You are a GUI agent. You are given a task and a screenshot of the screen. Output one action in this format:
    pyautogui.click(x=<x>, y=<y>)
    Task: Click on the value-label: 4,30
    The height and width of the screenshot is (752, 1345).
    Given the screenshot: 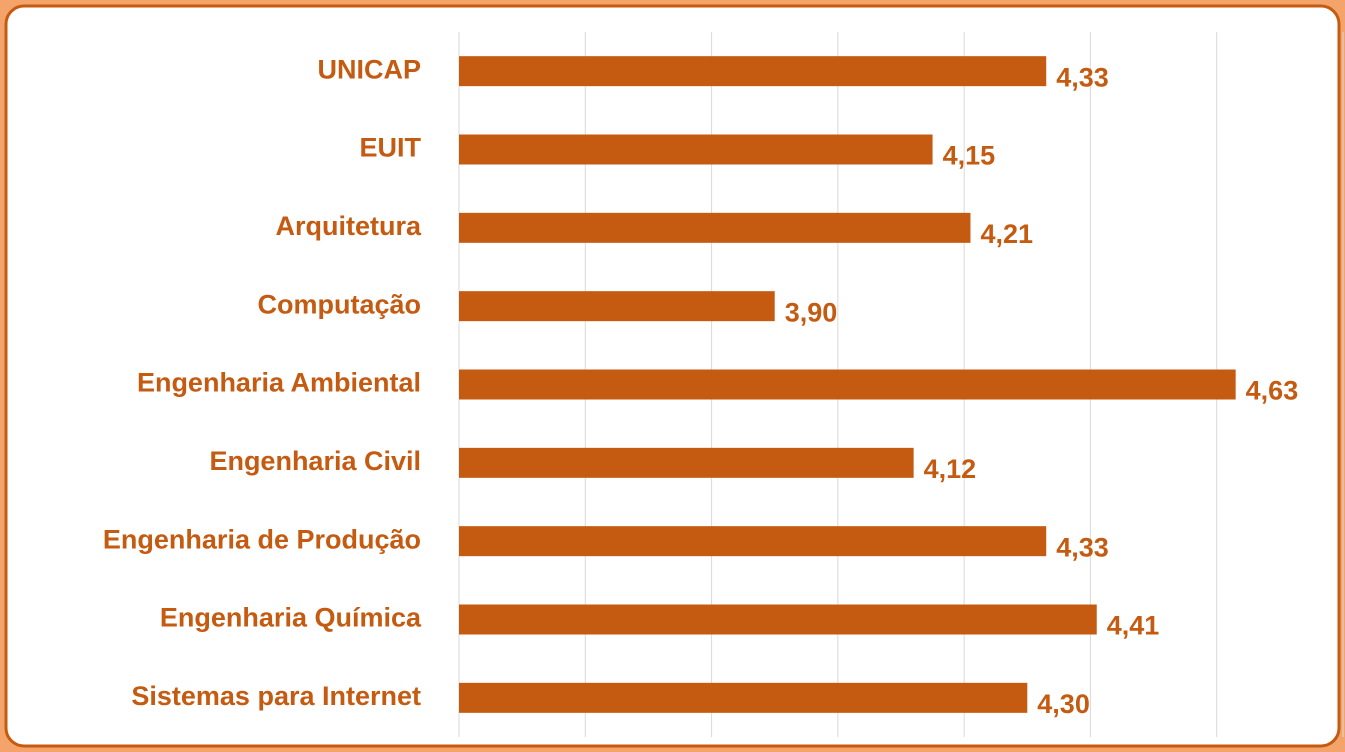 What is the action you would take?
    pyautogui.click(x=1063, y=704)
    